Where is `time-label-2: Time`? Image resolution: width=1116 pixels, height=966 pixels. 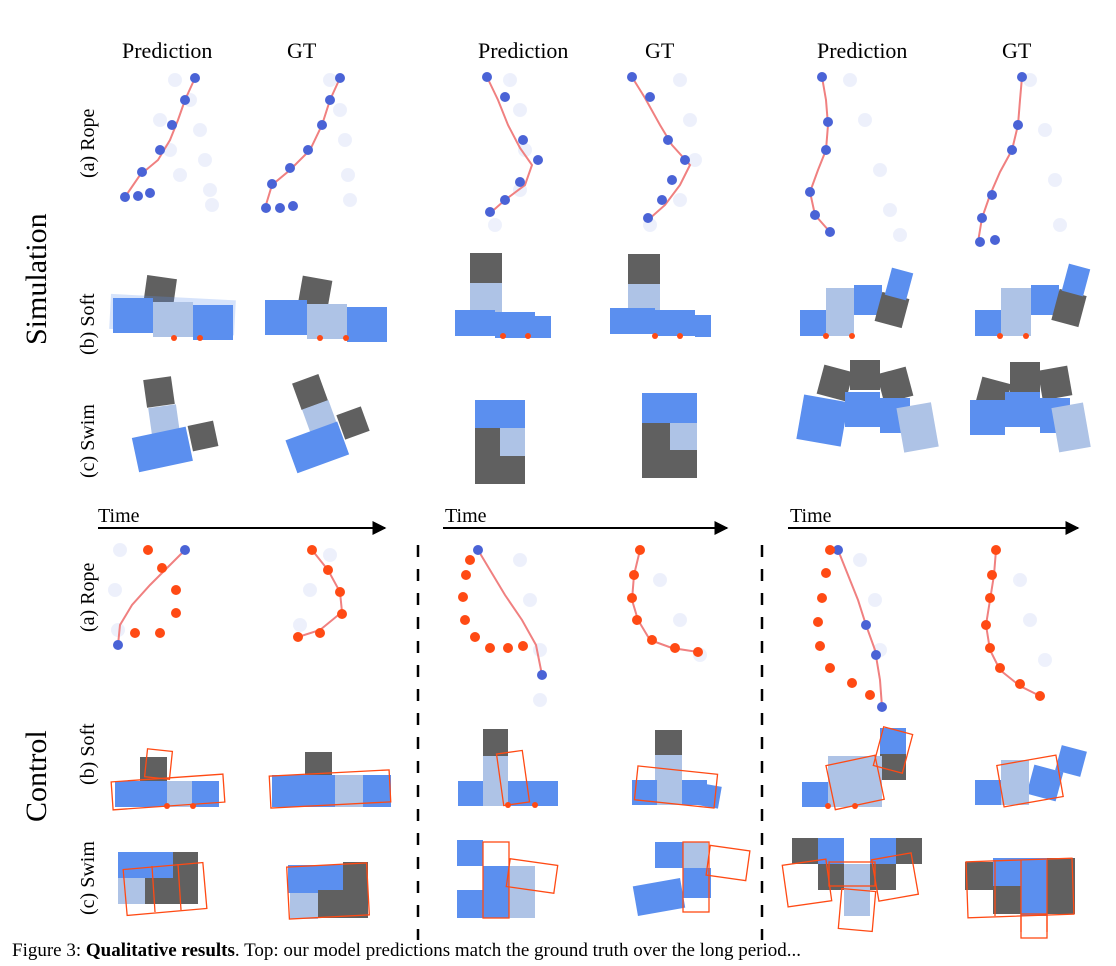 time-label-2: Time is located at coordinates (466, 516).